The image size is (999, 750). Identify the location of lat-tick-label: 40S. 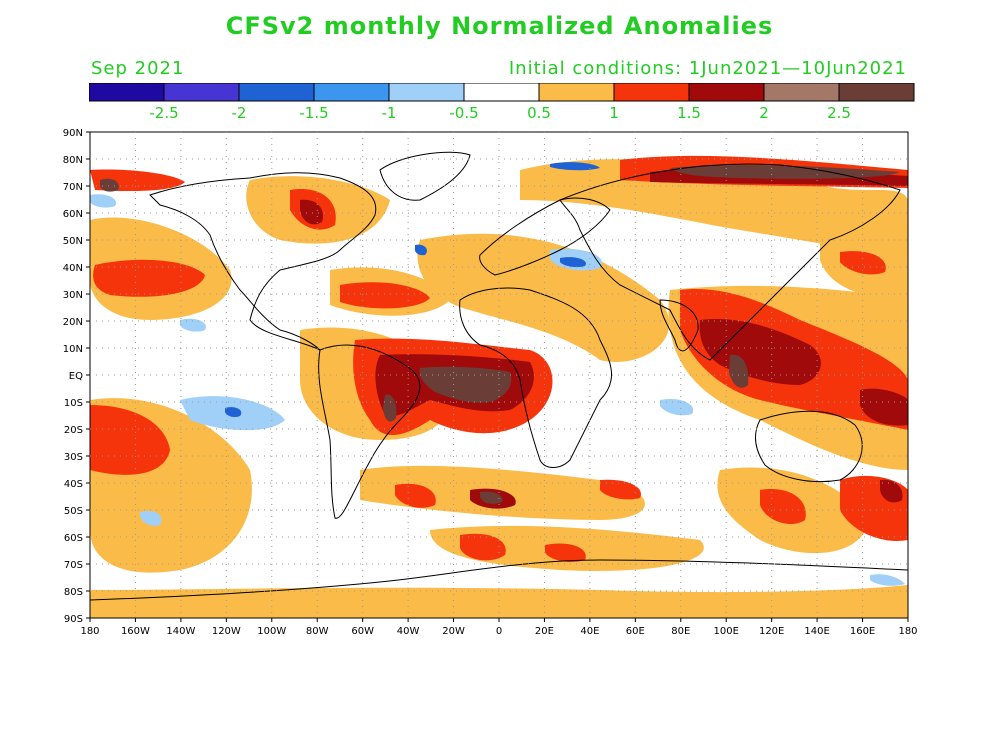
(73, 484).